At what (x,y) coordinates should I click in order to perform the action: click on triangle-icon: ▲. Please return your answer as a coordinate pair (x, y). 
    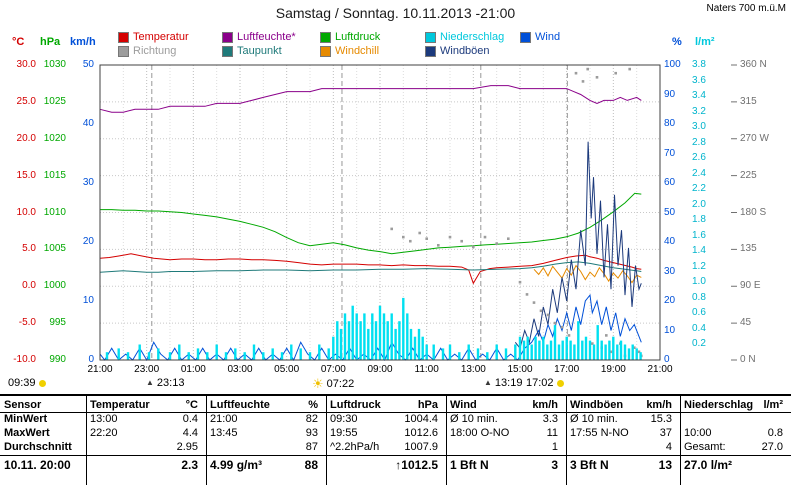
    Looking at the image, I should click on (150, 382).